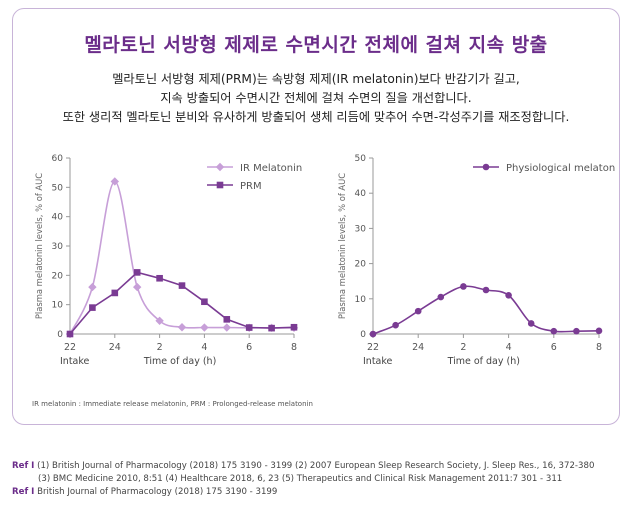  I want to click on legend-label: PRM, so click(251, 186).